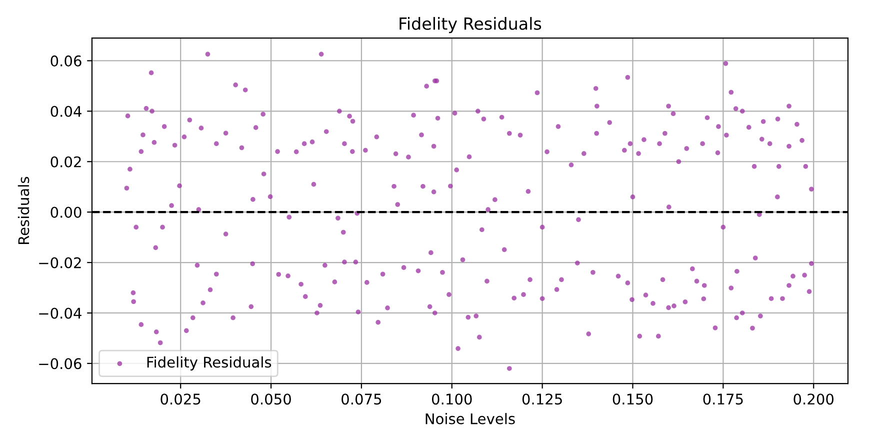  I want to click on x-axis-title: Noise Levels, so click(470, 418).